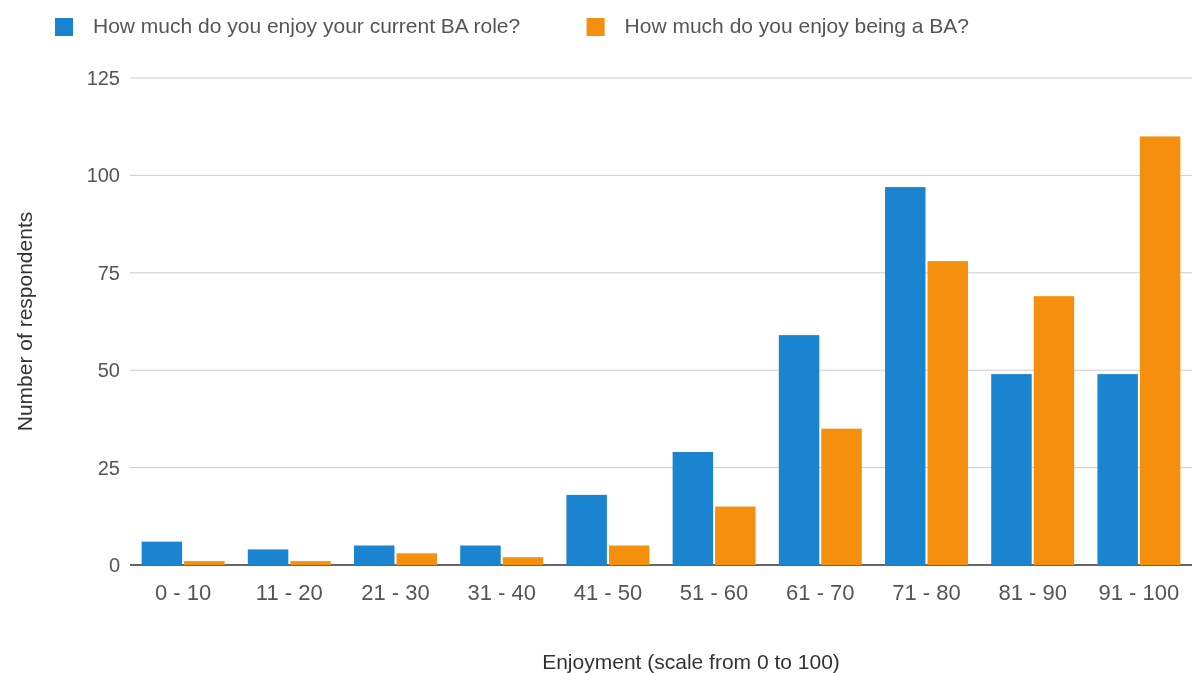 This screenshot has width=1200, height=673. Describe the element at coordinates (926, 592) in the screenshot. I see `x-tick-label: 71 - 80` at that location.